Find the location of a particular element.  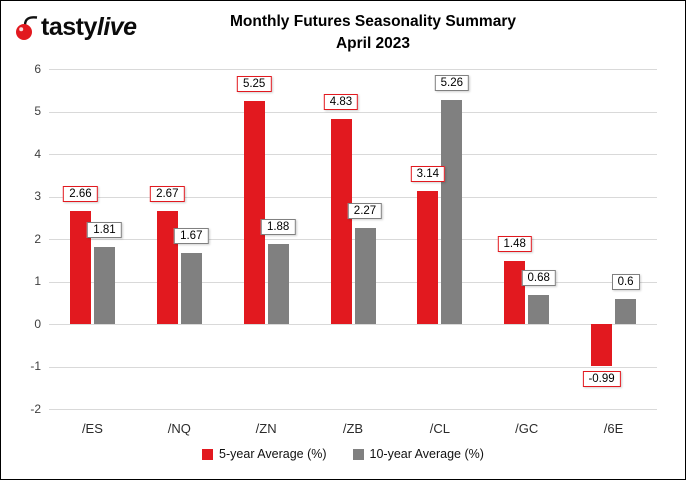

value-label: 5.26 is located at coordinates (452, 83).